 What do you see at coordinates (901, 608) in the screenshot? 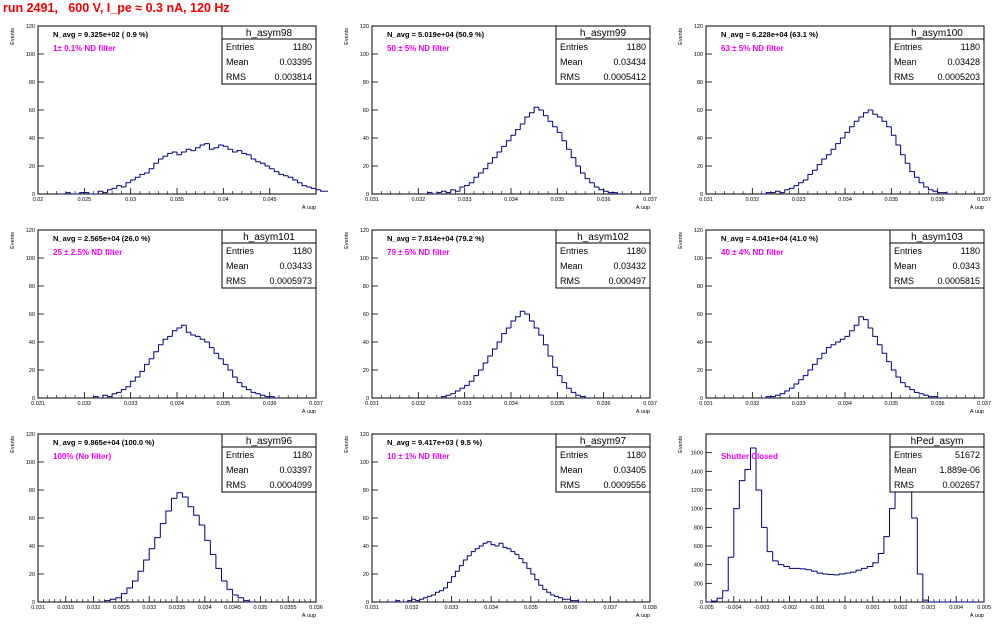
I see `x-tick-label: 0.002` at bounding box center [901, 608].